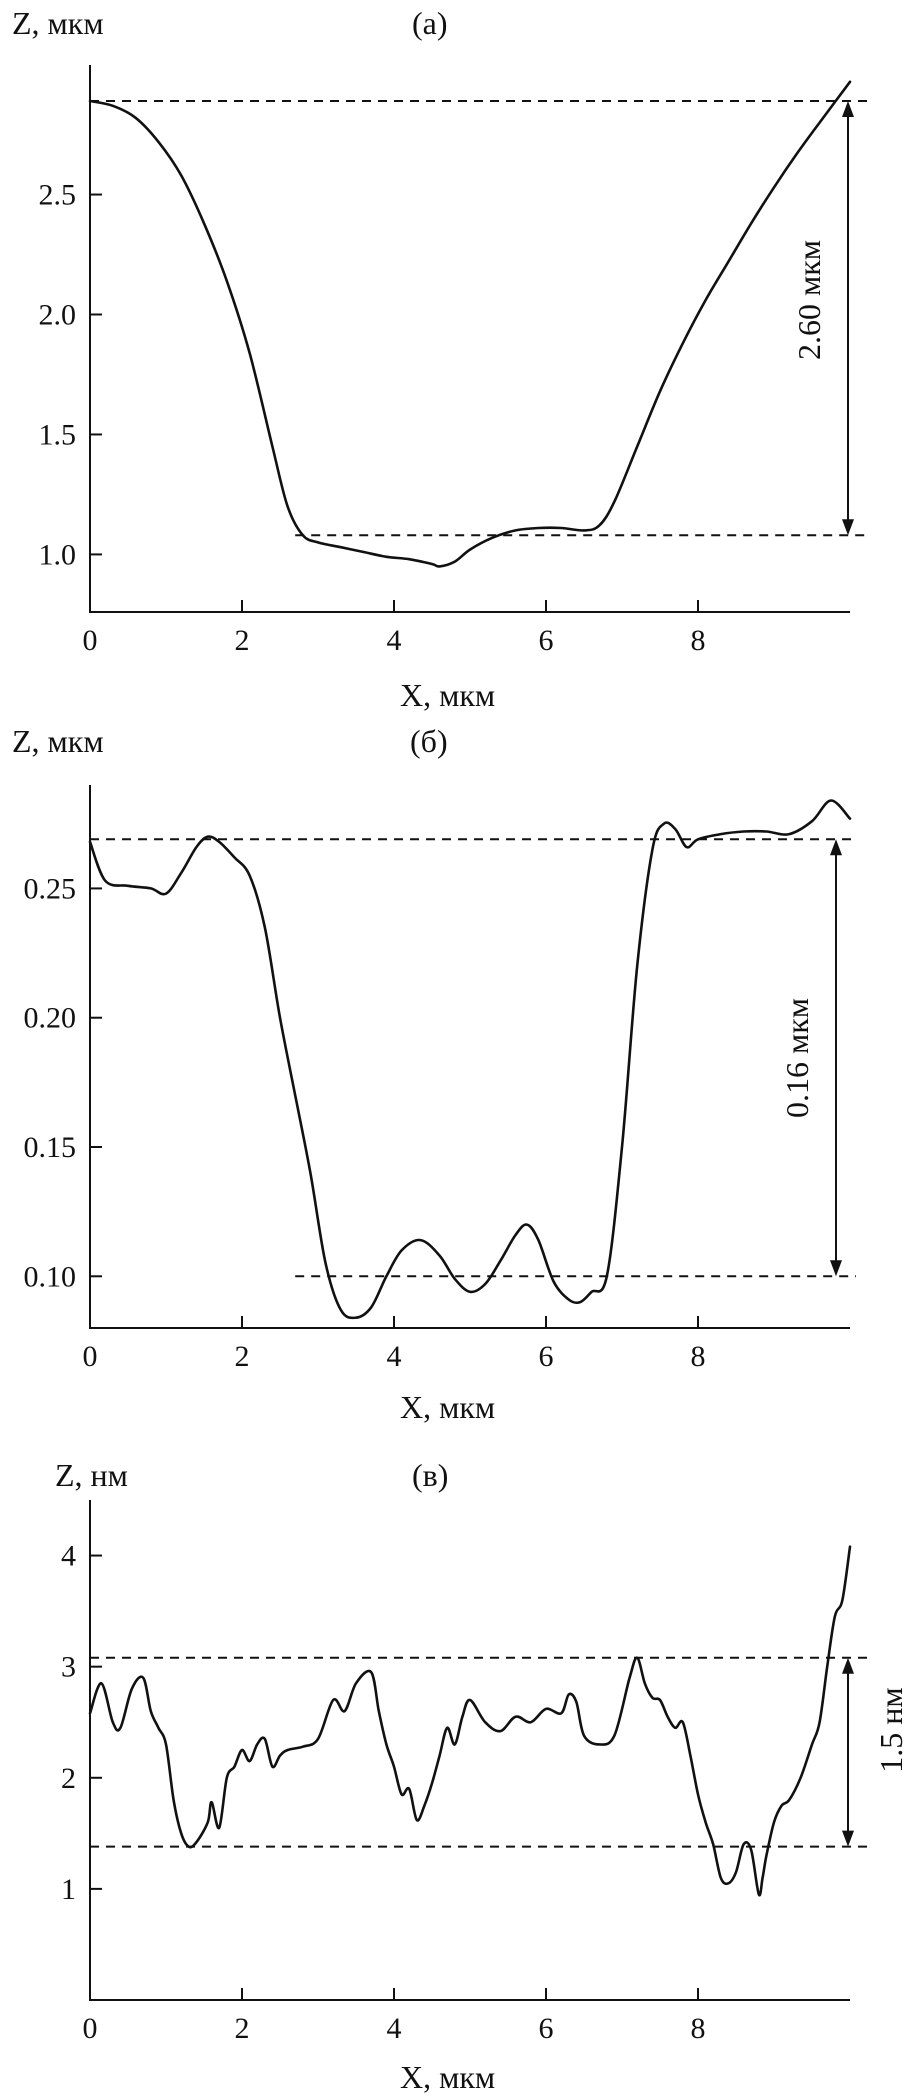 This screenshot has height=2099, width=917. Describe the element at coordinates (430, 1475) in the screenshot. I see `panel-c-label: (в)` at that location.